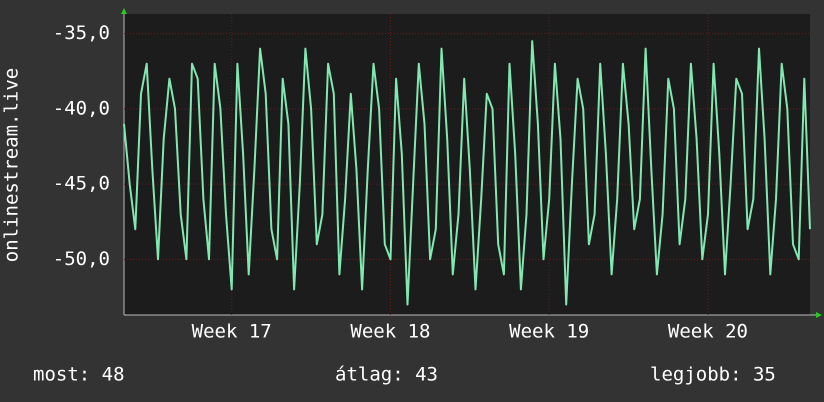  What do you see at coordinates (81, 108) in the screenshot?
I see `y-tick-label: -40,0` at bounding box center [81, 108].